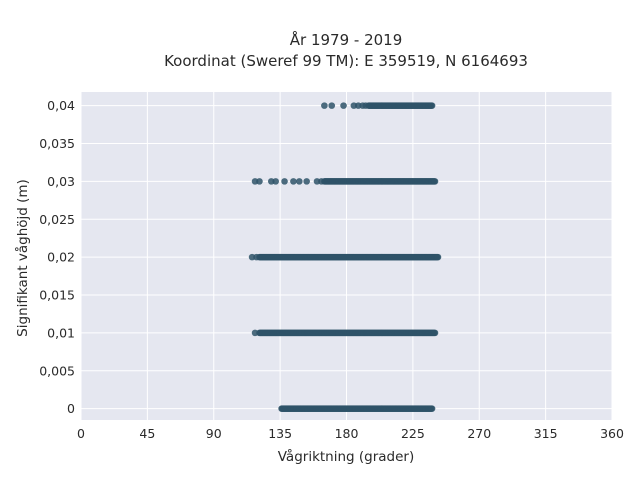 This screenshot has height=480, width=640. I want to click on y-tick-label: 0,03, so click(61, 181).